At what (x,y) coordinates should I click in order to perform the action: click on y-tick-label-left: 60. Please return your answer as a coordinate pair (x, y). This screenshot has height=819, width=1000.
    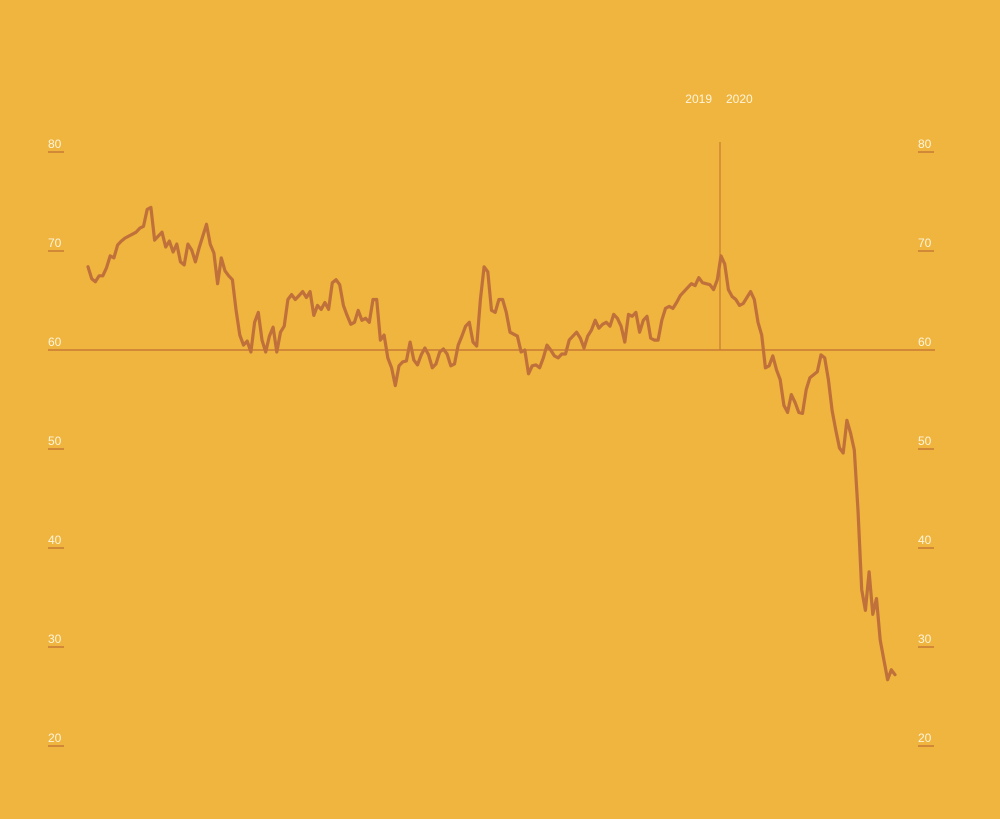
    Looking at the image, I should click on (55, 342).